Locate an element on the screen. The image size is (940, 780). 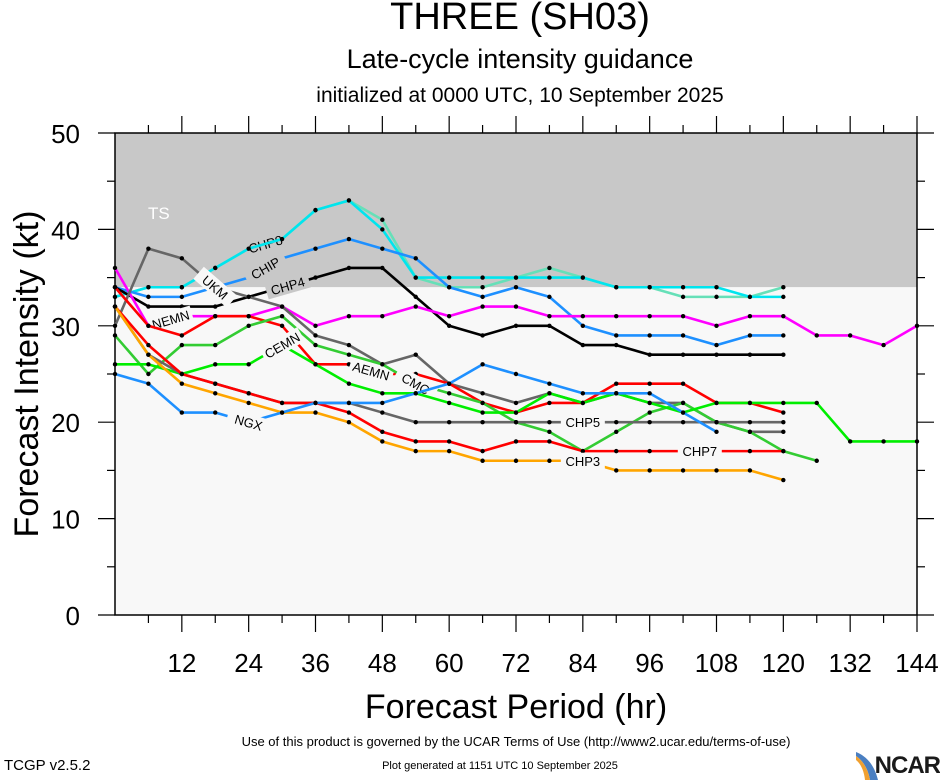
chart-title: THREE (SH03) is located at coordinates (520, 19).